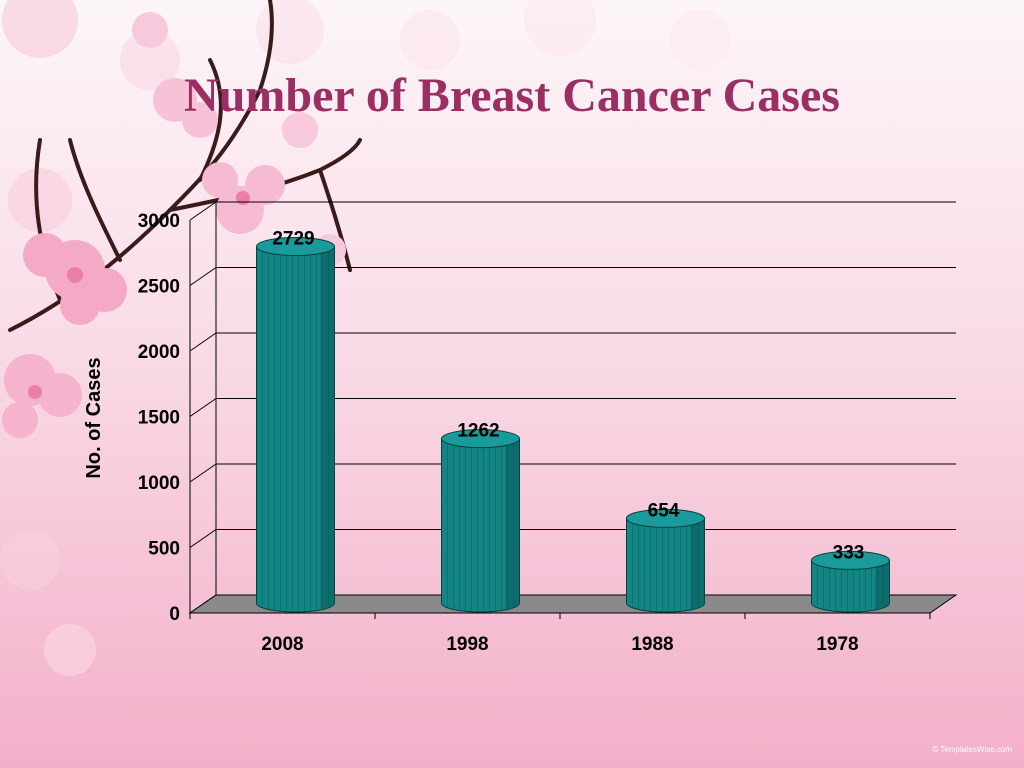 This screenshot has width=1024, height=768. Describe the element at coordinates (664, 510) in the screenshot. I see `data-label: 654` at that location.